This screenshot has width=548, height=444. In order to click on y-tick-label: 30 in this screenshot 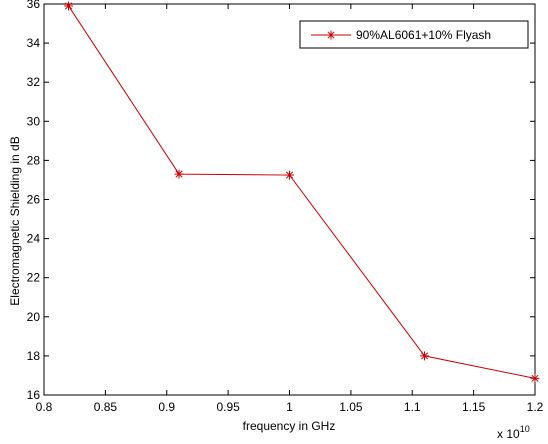, I will do `click(34, 121)`.